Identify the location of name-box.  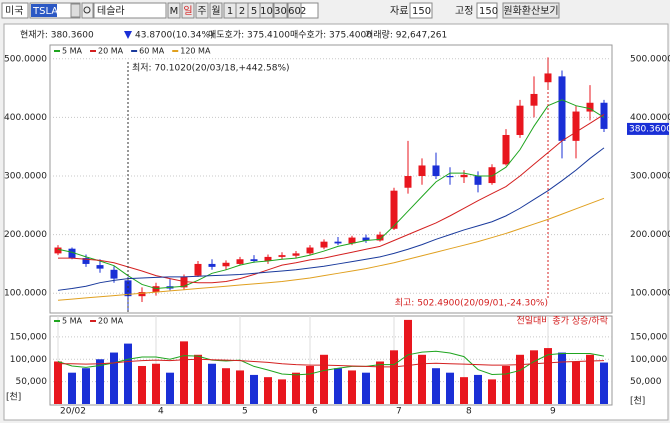
(130, 10).